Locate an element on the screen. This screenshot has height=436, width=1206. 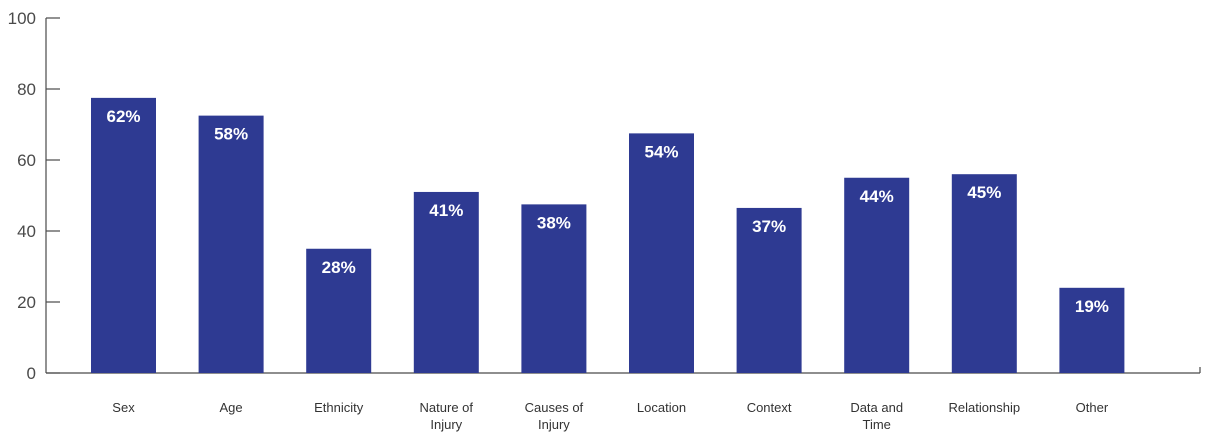
y-tick-label-80: 80 is located at coordinates (26, 89).